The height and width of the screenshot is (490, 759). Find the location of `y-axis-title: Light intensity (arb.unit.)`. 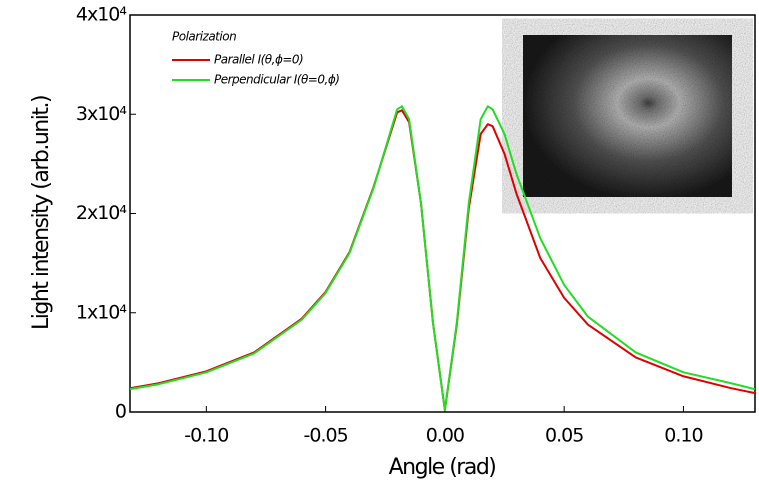

y-axis-title: Light intensity (arb.unit.) is located at coordinates (41, 213).